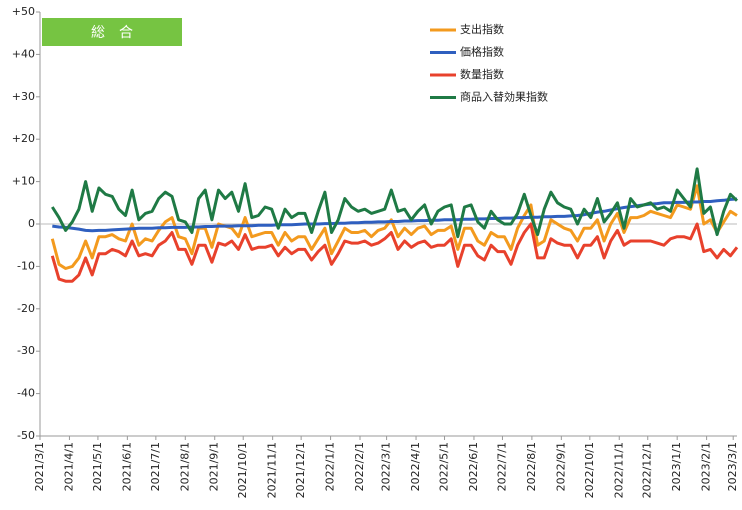 The image size is (742, 510). What do you see at coordinates (732, 466) in the screenshot?
I see `x-tick-label: 2023/3/1` at bounding box center [732, 466].